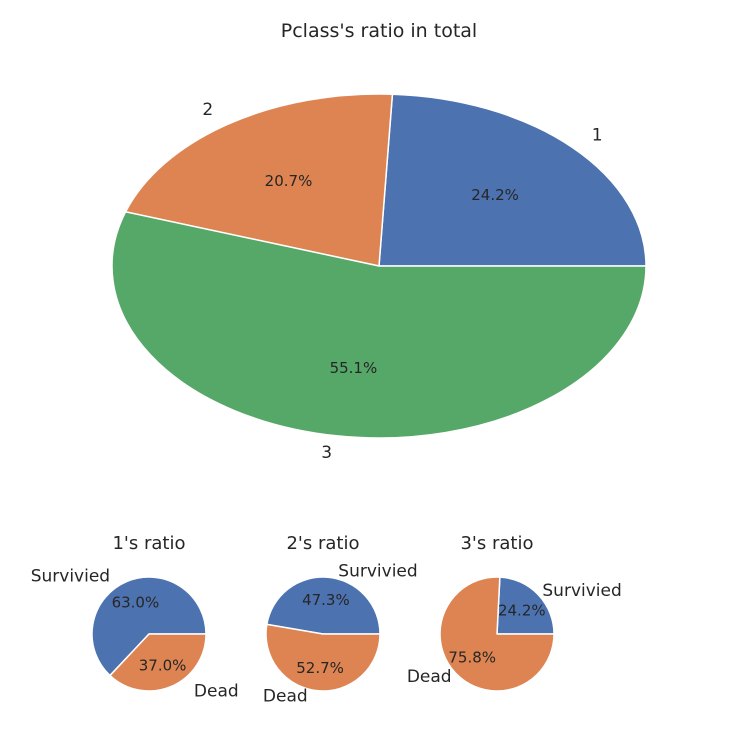 The height and width of the screenshot is (736, 748). Describe the element at coordinates (496, 543) in the screenshot. I see `class-3-chart-title: 3's ratio` at that location.